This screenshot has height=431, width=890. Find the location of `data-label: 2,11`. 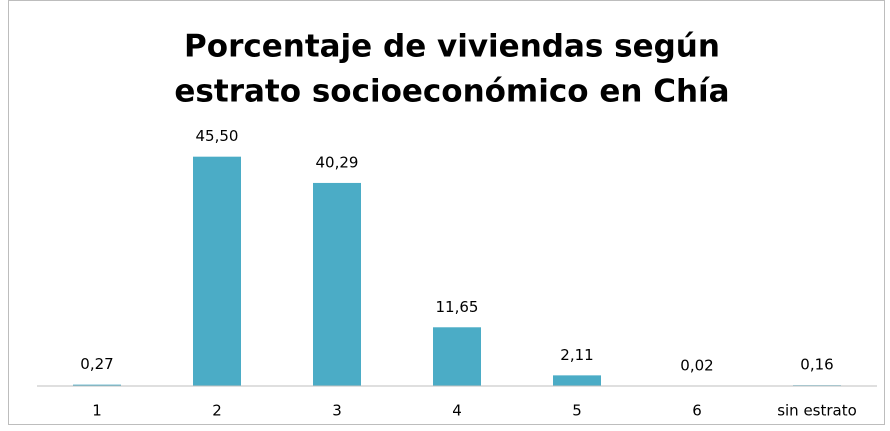

data-label: 2,11 is located at coordinates (576, 355).